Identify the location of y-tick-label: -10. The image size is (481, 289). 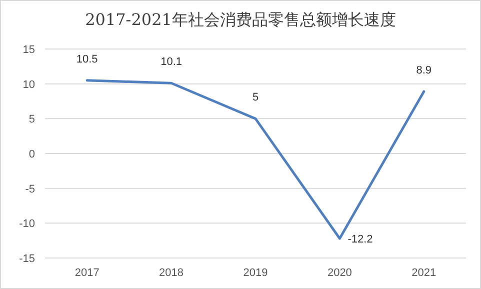
(27, 224).